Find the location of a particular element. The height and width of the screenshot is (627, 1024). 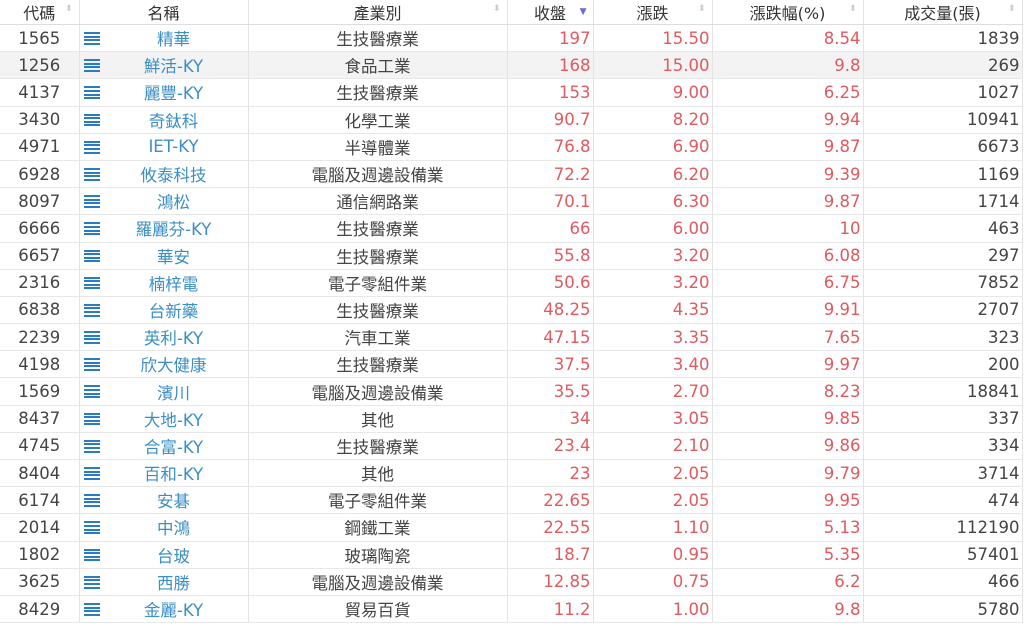

table-row: 1569 濱川 電腦及週邊設備業 35.5 2.70 8.23 18841 is located at coordinates (511, 391).